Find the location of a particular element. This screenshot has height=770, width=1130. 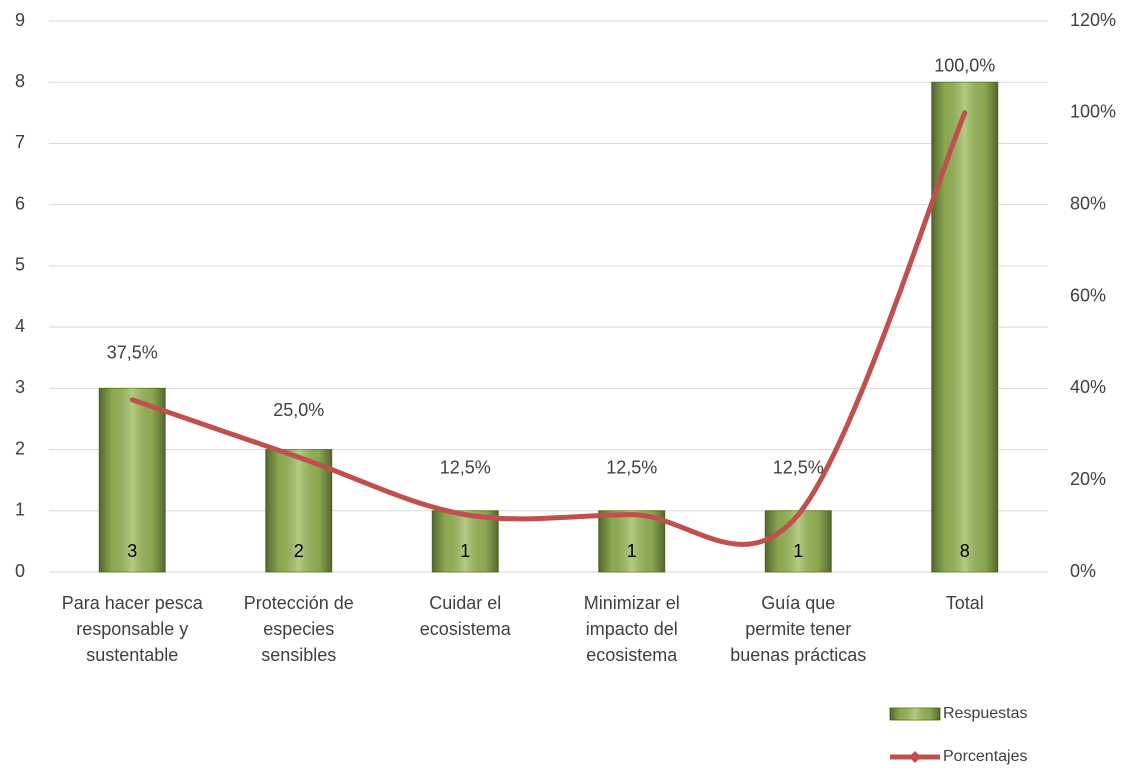

y-tick-label: 2 is located at coordinates (20, 448).